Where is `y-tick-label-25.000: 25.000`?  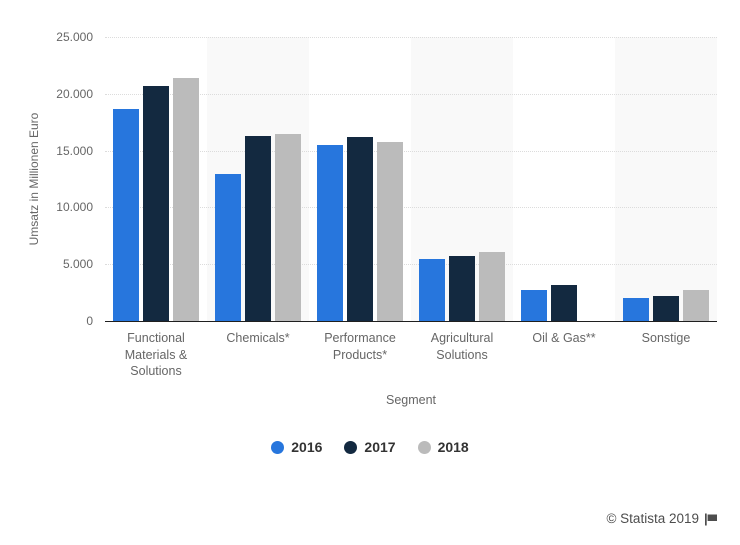 y-tick-label-25.000: 25.000 is located at coordinates (74, 37).